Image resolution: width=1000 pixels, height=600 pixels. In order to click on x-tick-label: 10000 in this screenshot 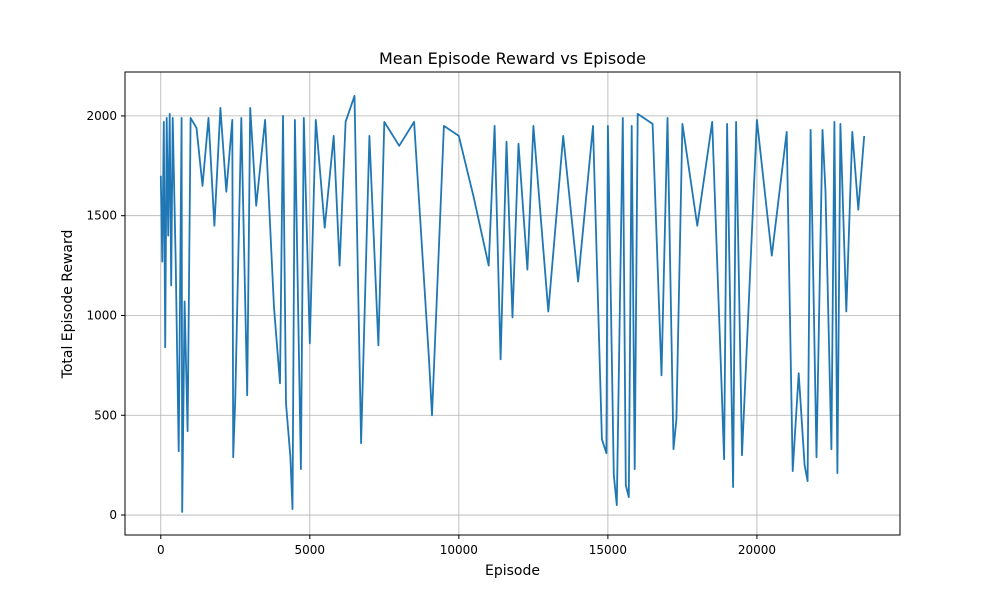, I will do `click(459, 550)`.